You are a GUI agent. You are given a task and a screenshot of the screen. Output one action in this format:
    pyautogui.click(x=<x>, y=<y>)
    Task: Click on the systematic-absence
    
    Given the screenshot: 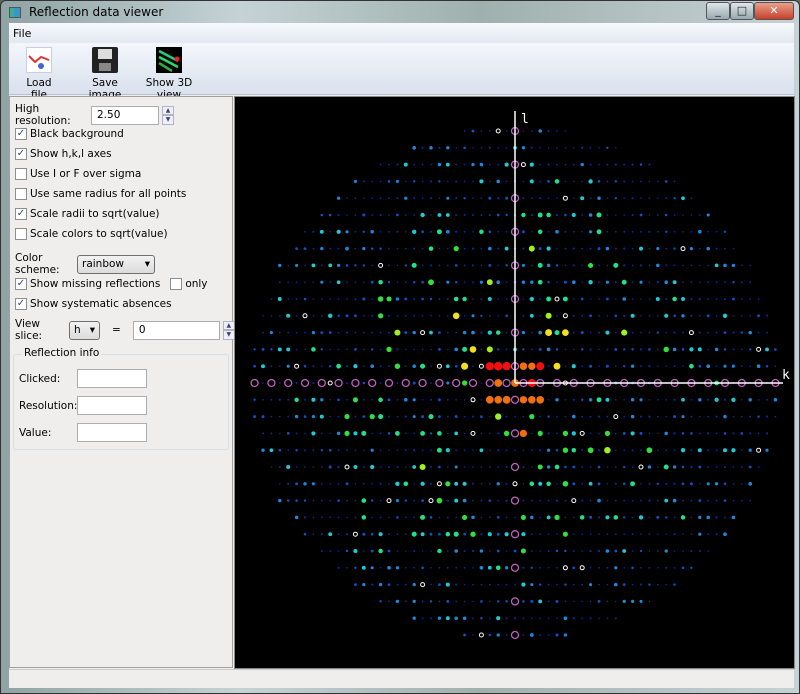 What is the action you would take?
    pyautogui.click(x=321, y=383)
    